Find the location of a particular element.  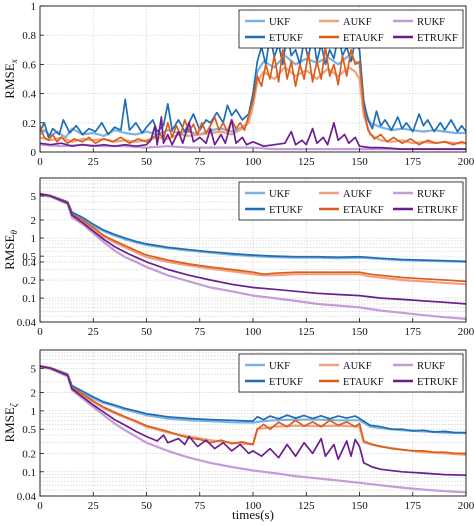

y-axis-label: RMSEθ is located at coordinates (10, 250).